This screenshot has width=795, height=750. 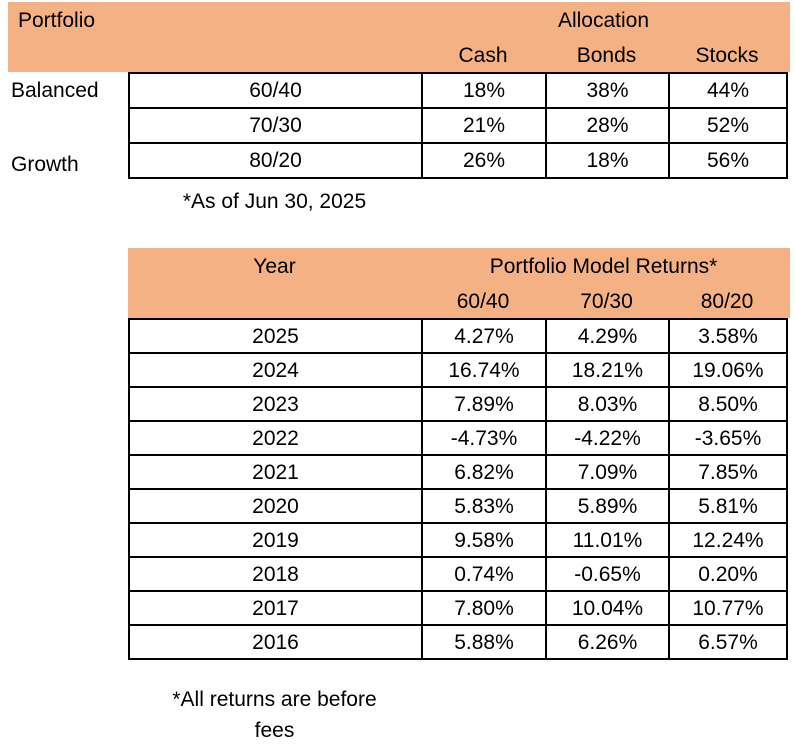 I want to click on allocation-col-header-stocks: Stocks, so click(x=727, y=55).